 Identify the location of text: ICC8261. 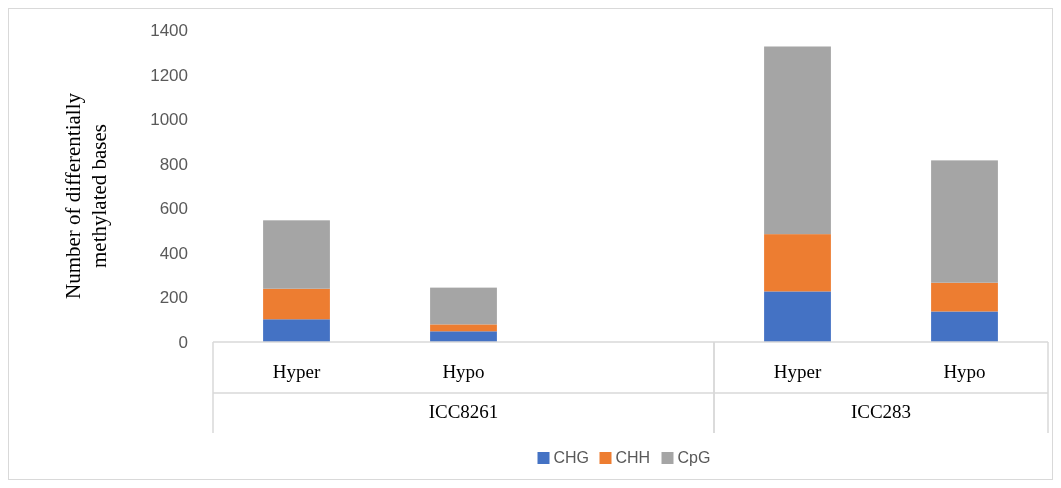
(463, 411).